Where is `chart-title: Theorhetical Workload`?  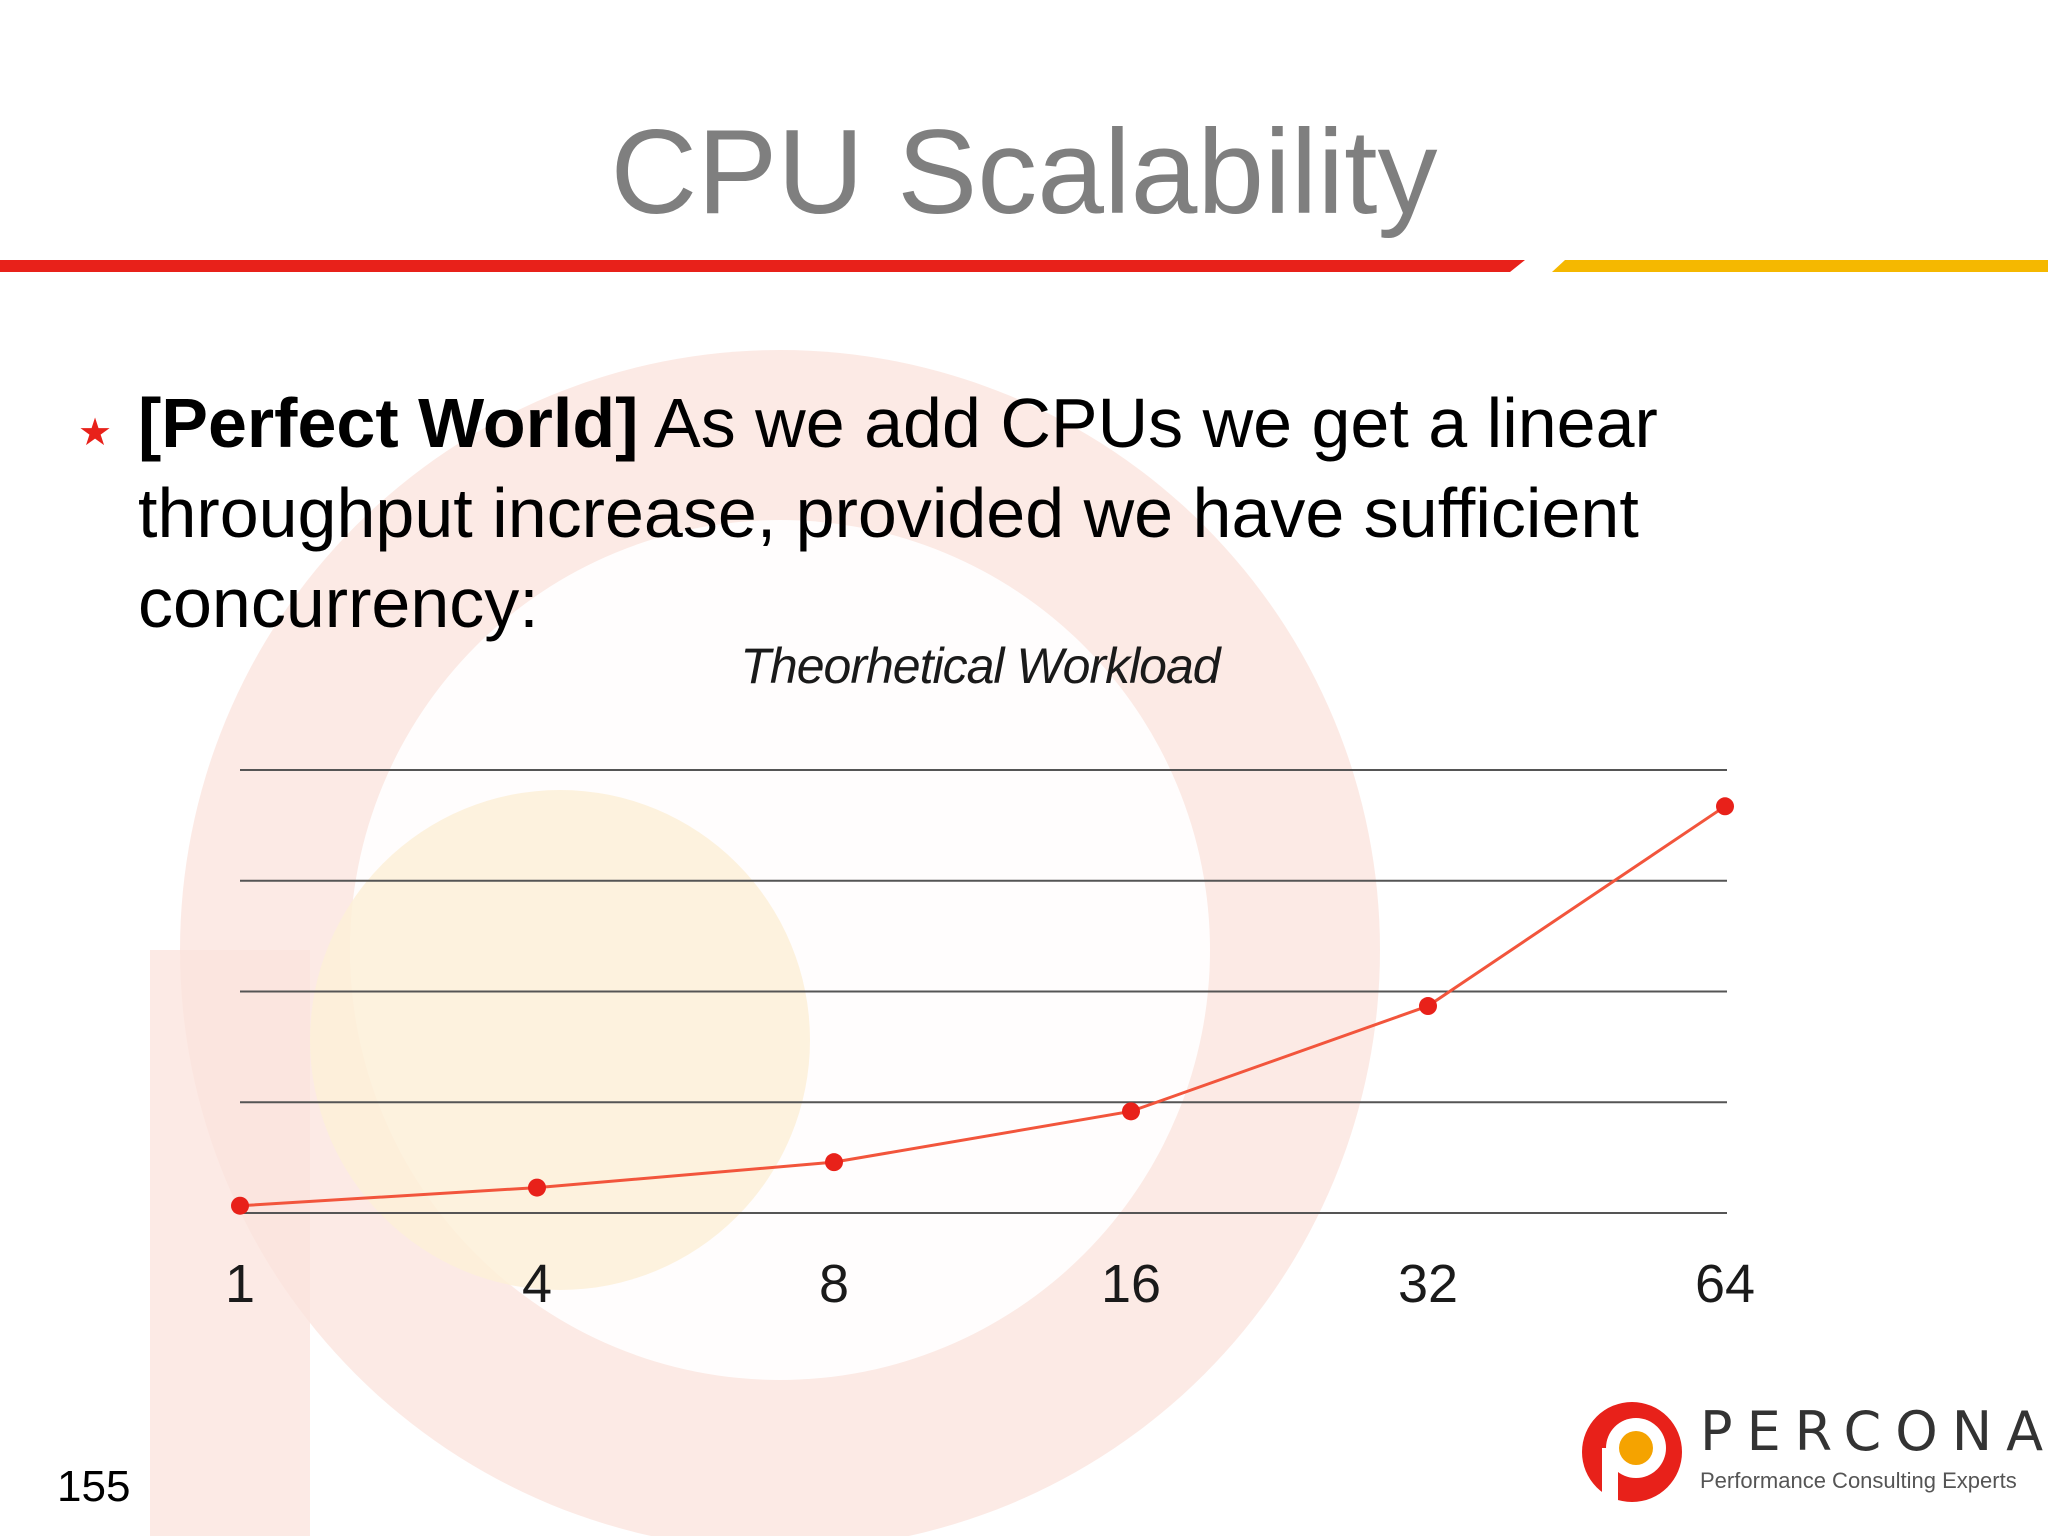 chart-title: Theorhetical Workload is located at coordinates (980, 666).